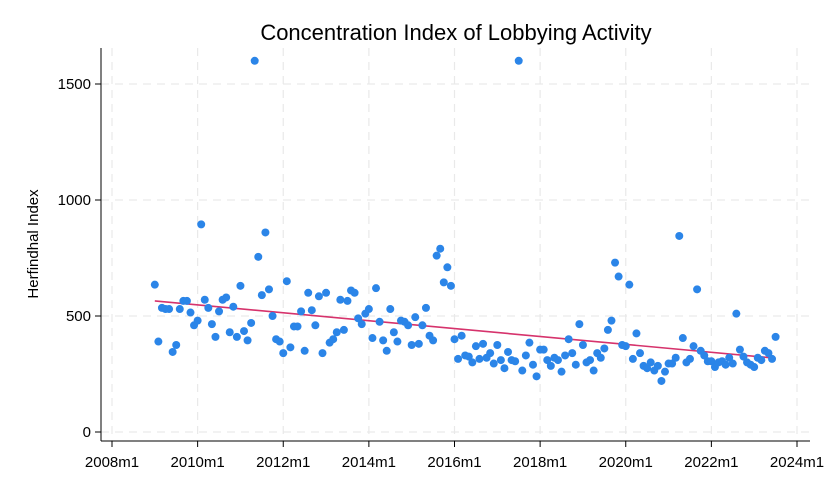  I want to click on x-tick-label: 2010m1, so click(198, 462).